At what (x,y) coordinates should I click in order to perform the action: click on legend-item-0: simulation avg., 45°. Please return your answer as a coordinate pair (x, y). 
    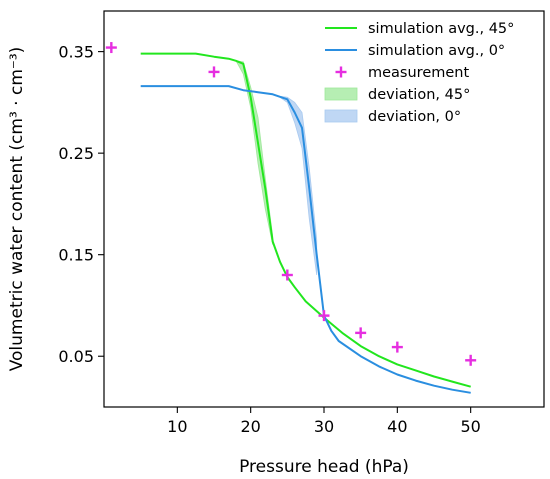
    Looking at the image, I should click on (419, 29).